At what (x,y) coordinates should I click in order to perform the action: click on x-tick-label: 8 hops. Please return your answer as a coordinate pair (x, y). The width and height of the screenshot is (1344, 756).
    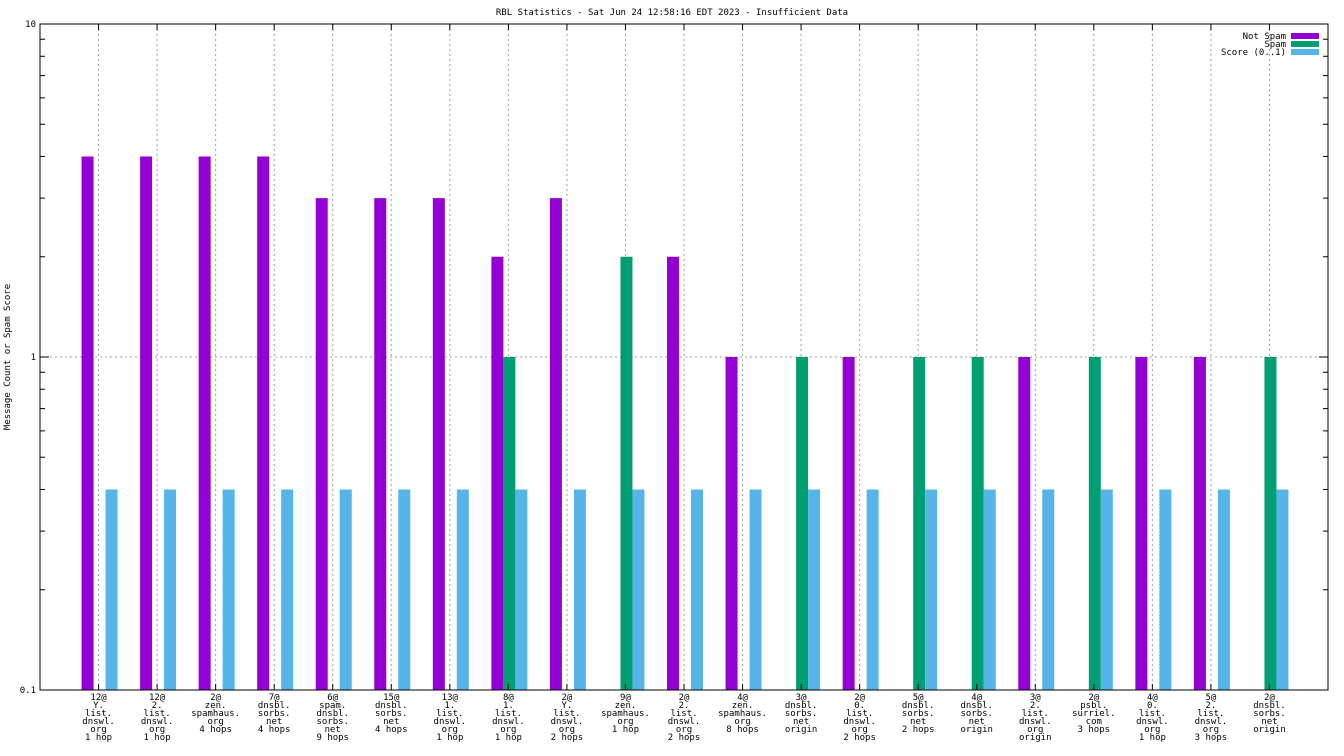
    Looking at the image, I should click on (742, 730).